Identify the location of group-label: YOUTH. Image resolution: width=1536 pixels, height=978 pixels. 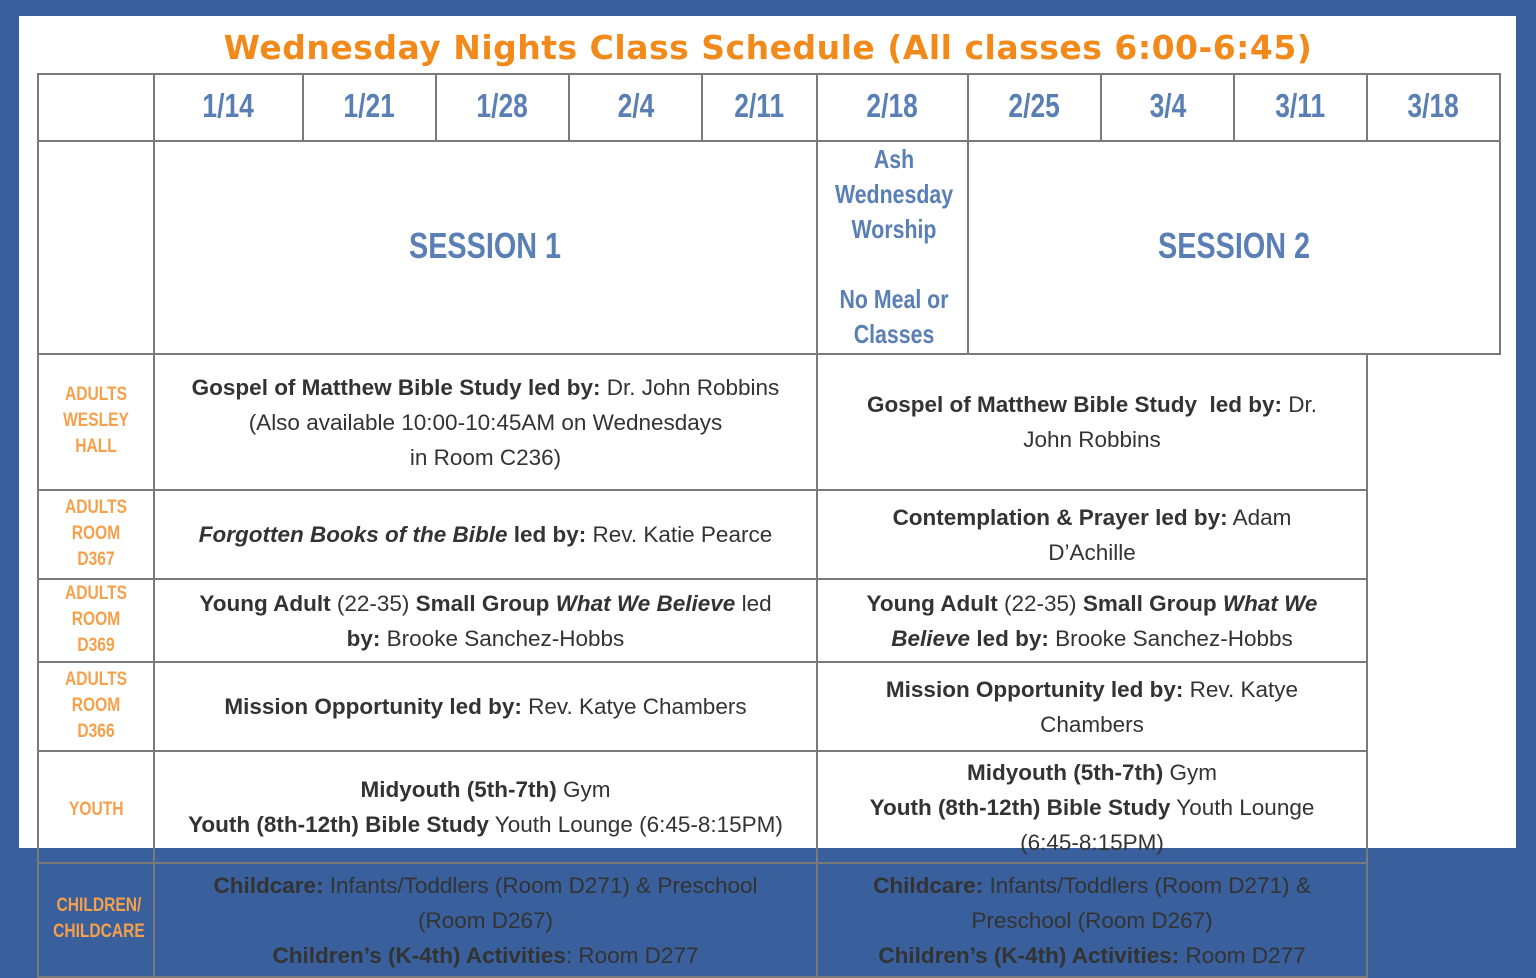
(96, 810).